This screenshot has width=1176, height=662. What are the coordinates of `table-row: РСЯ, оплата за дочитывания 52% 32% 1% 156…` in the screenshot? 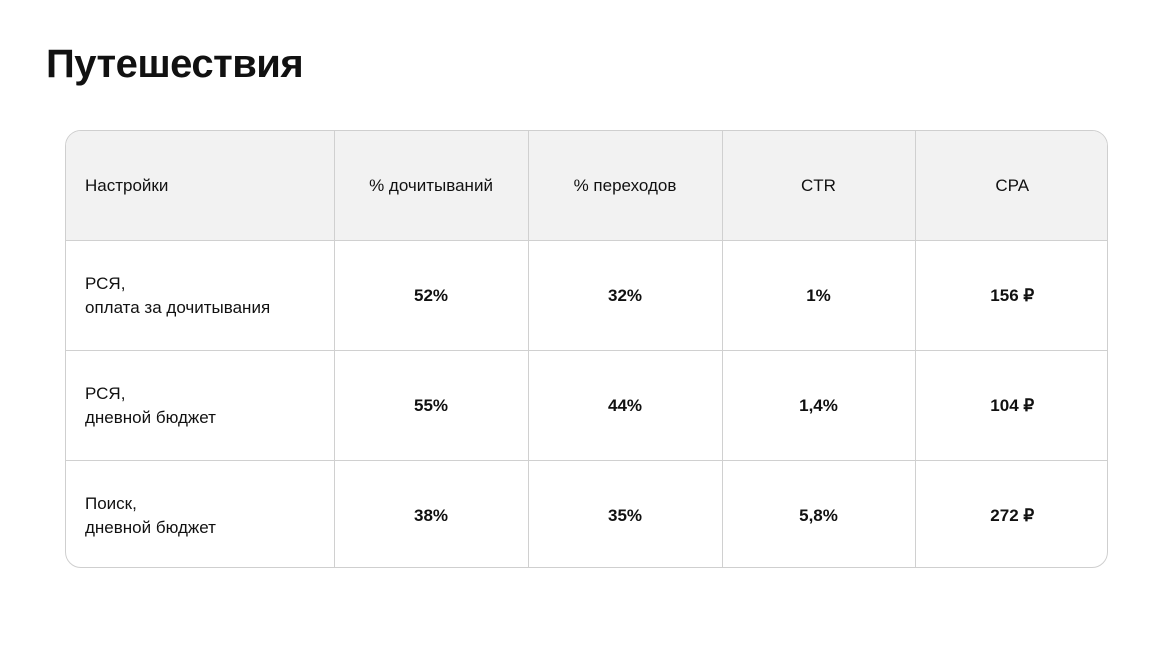 It's located at (586, 295).